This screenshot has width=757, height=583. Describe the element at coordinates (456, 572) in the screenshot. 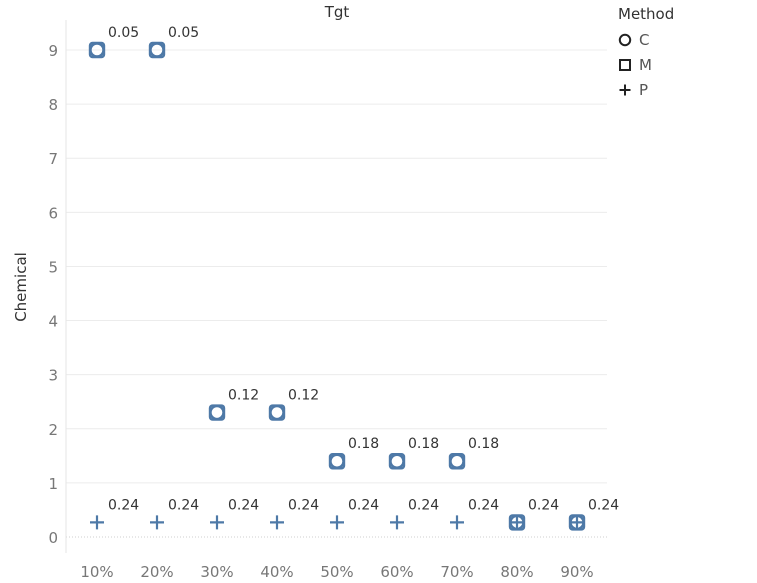

I see `x-tick-label: 70%` at that location.